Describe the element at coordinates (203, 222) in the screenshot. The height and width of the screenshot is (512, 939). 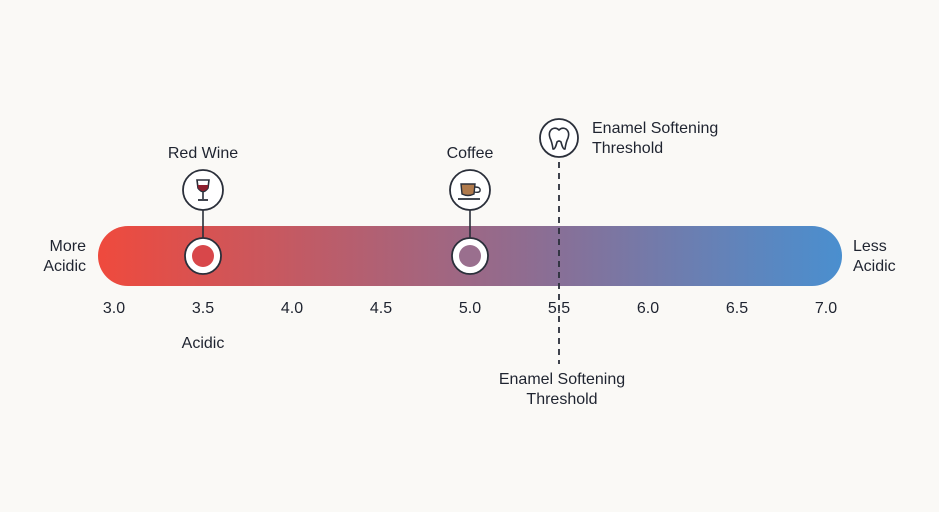
I see `marker-red-wine` at that location.